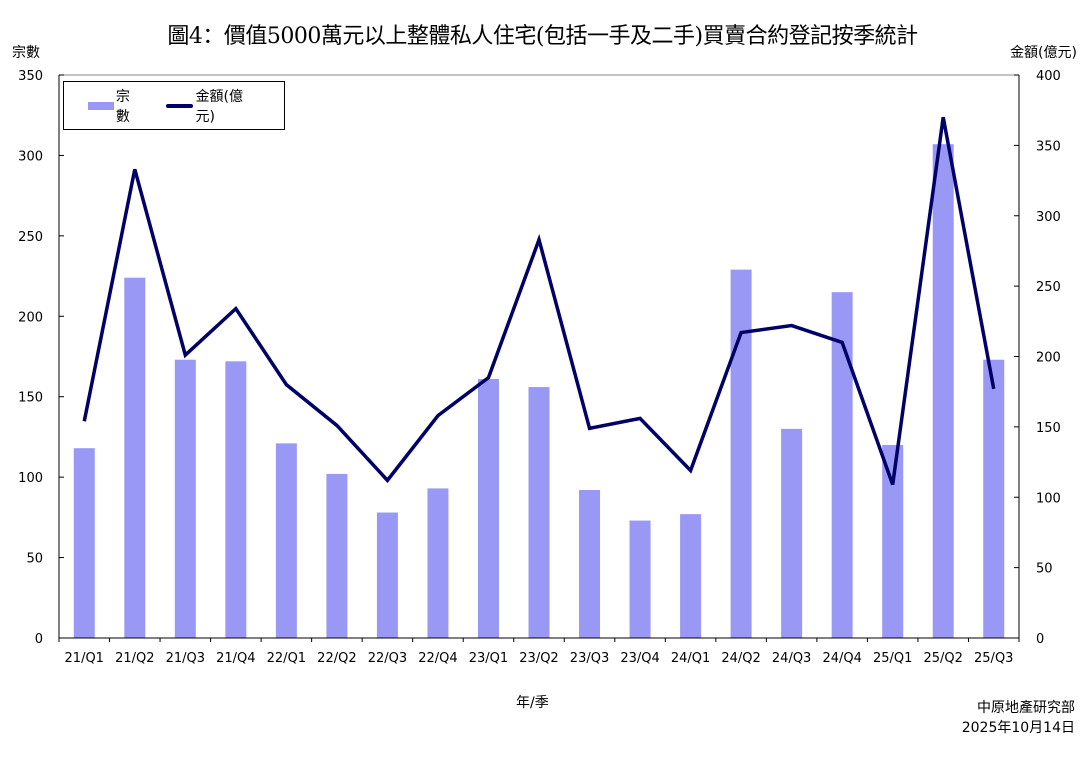 This screenshot has height=758, width=1085. Describe the element at coordinates (1048, 76) in the screenshot. I see `right-tick-label: 400` at that location.